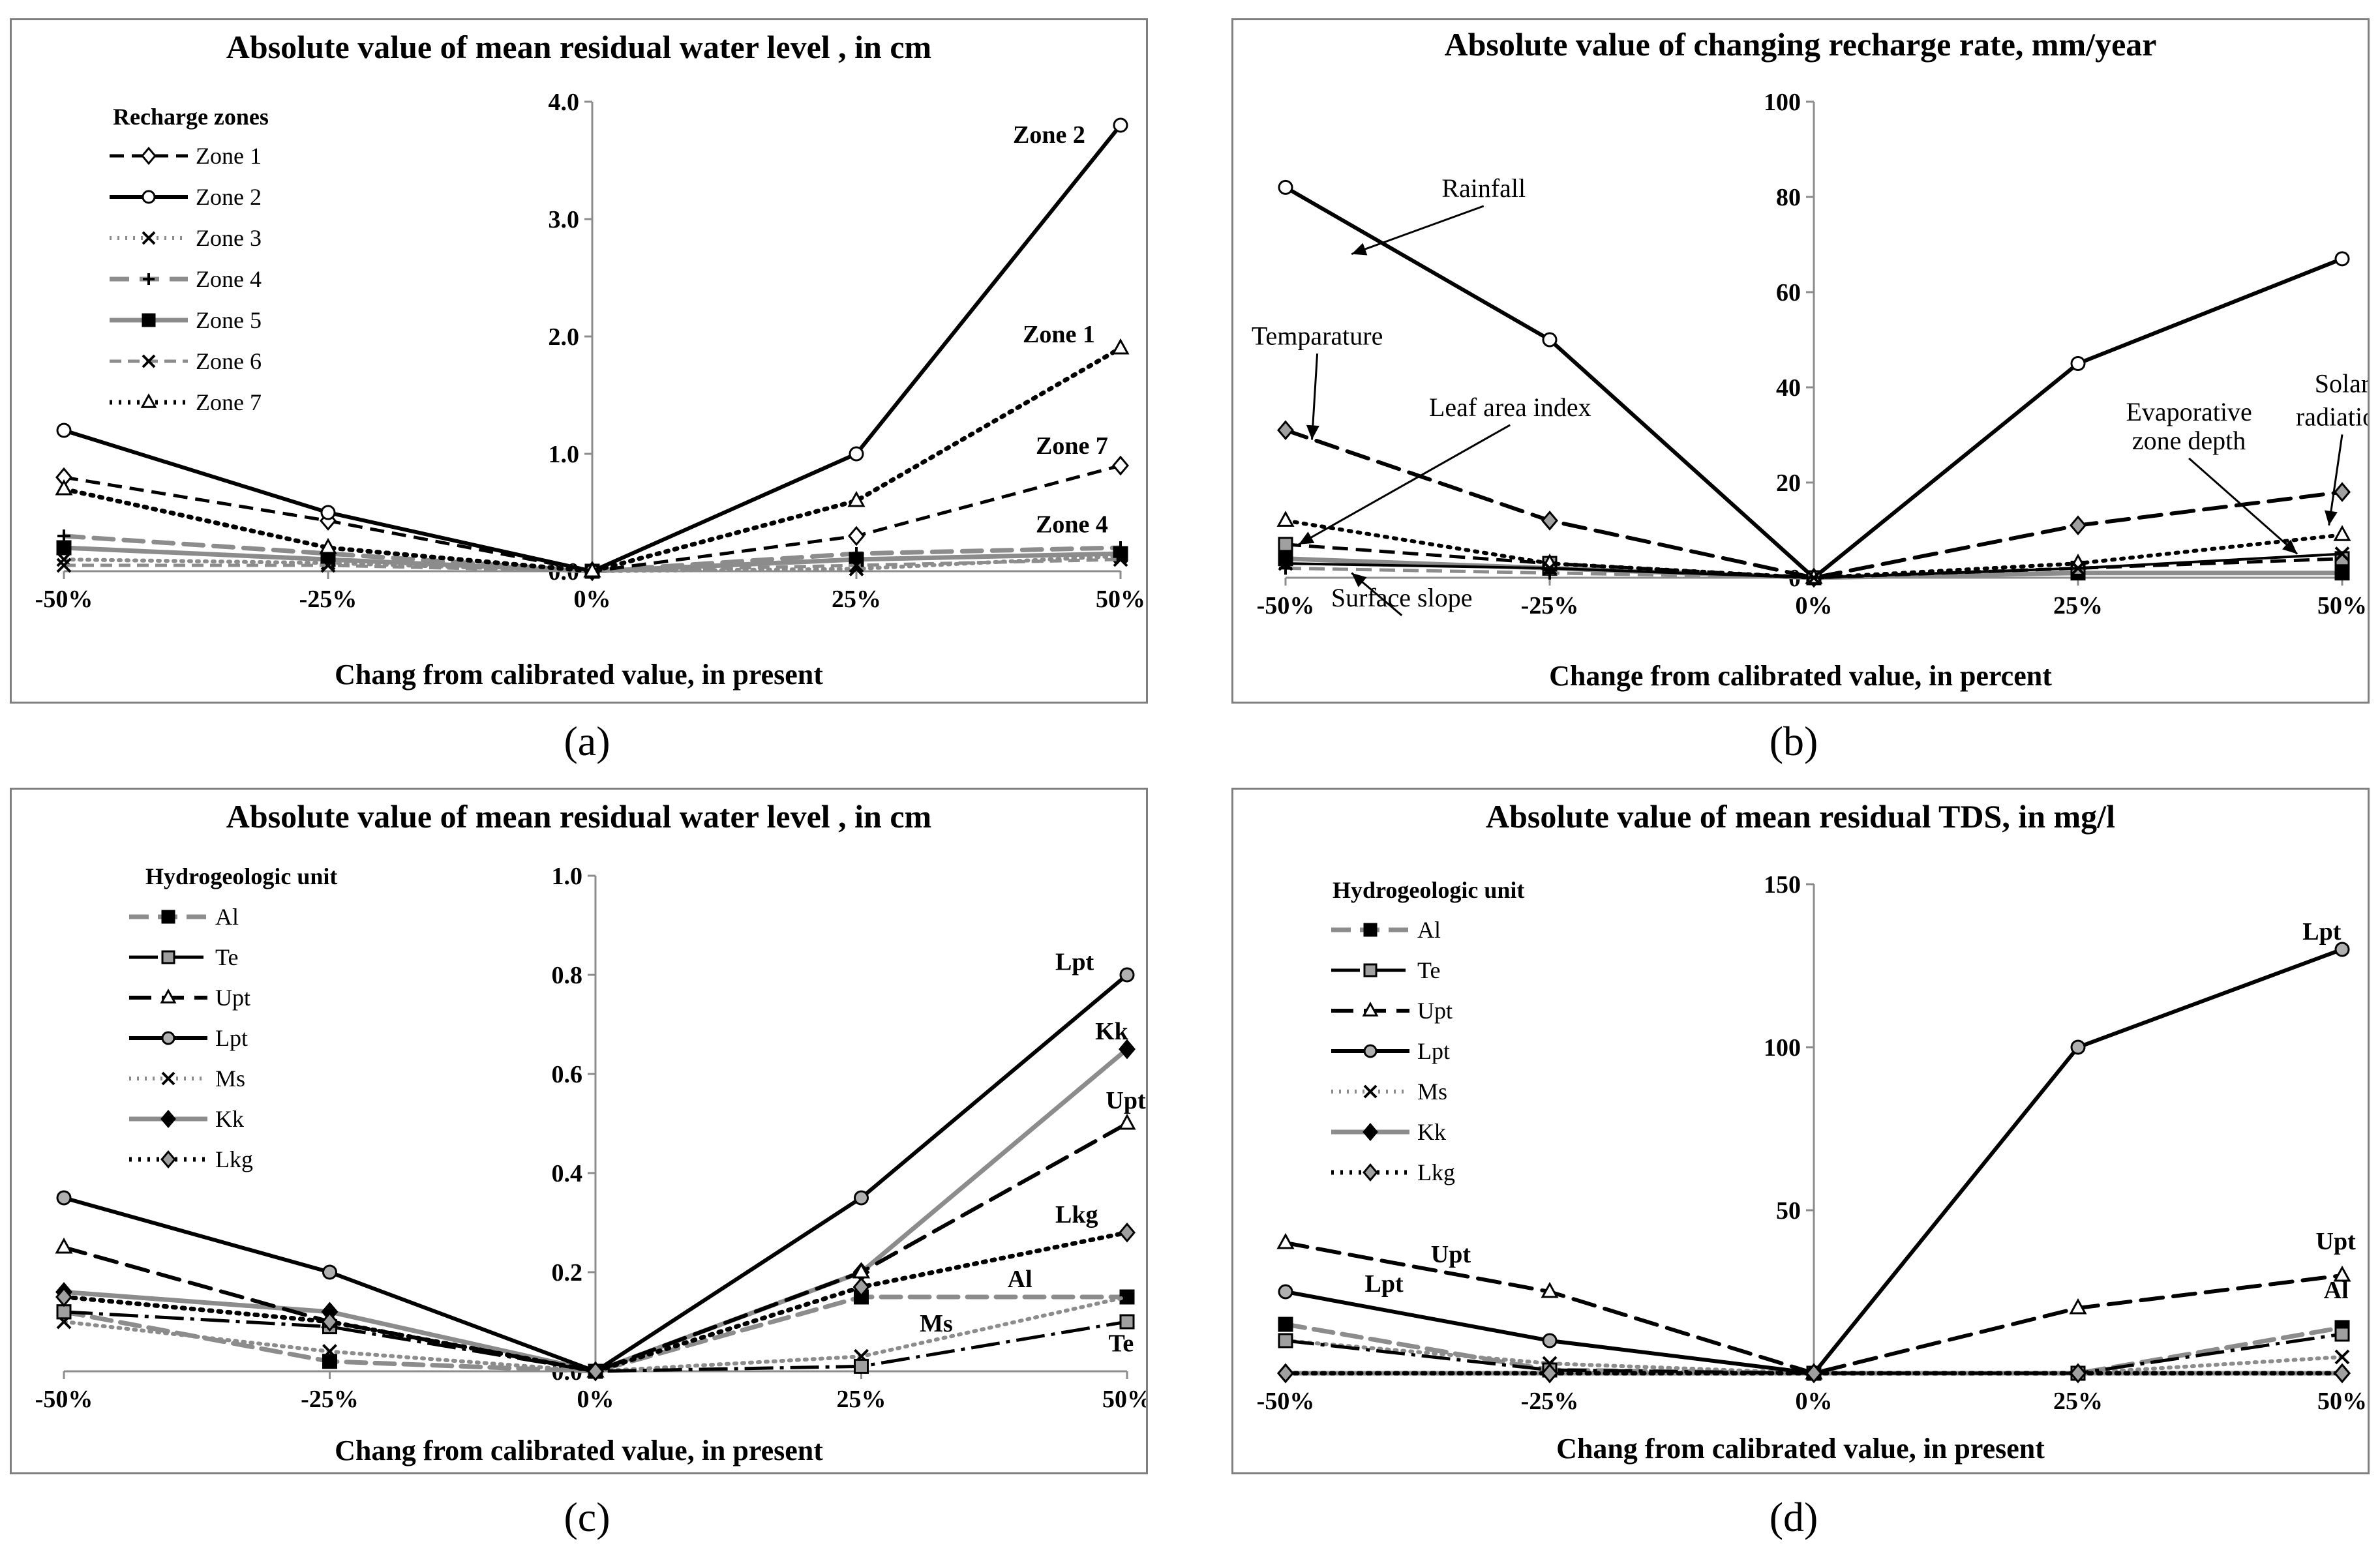 The width and height of the screenshot is (2380, 1548). What do you see at coordinates (328, 599) in the screenshot?
I see `x-tick-label: -25%` at bounding box center [328, 599].